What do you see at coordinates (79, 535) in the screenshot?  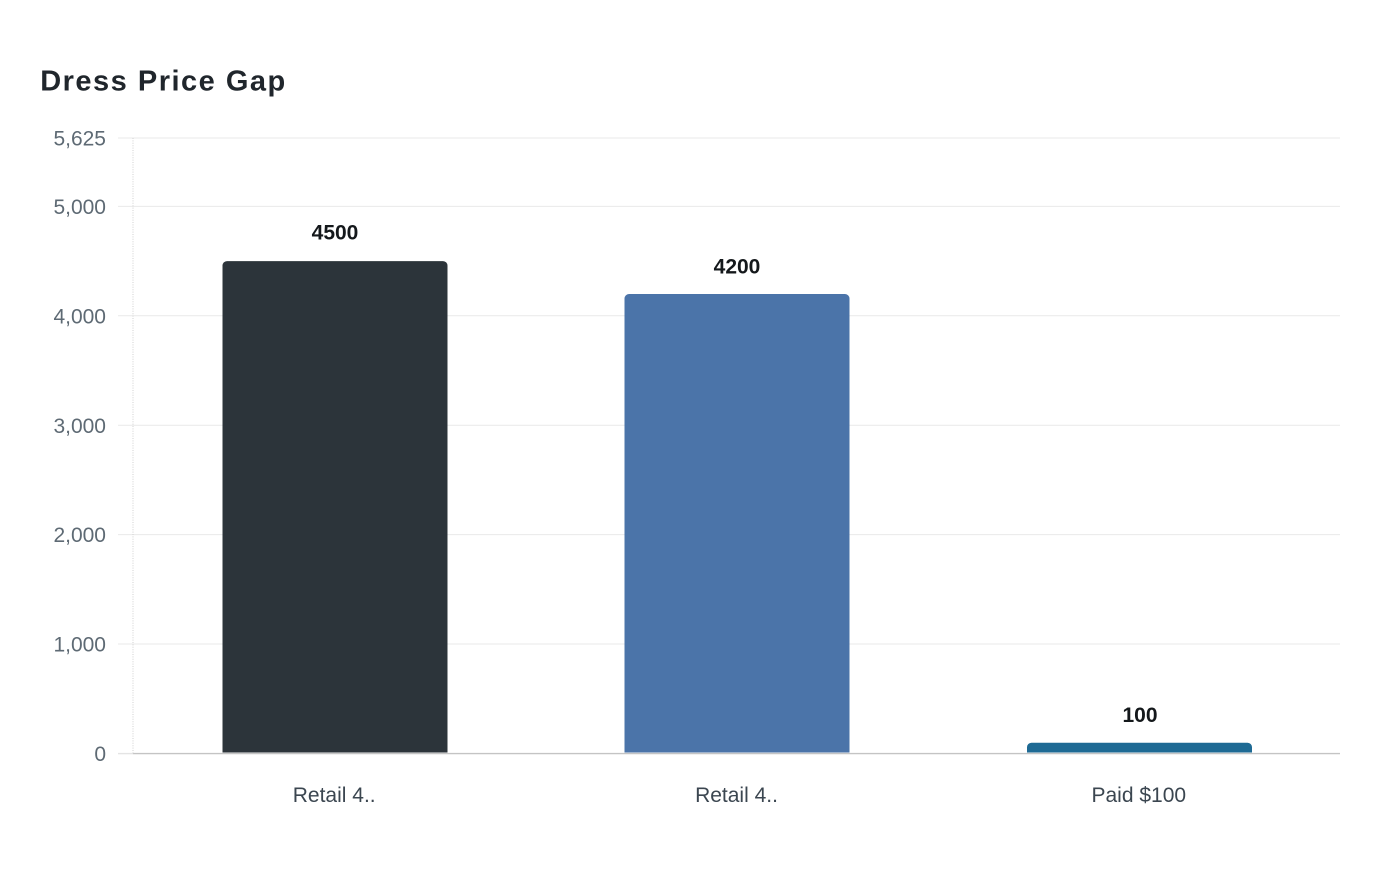 I see `svg-text: 2,000` at bounding box center [79, 535].